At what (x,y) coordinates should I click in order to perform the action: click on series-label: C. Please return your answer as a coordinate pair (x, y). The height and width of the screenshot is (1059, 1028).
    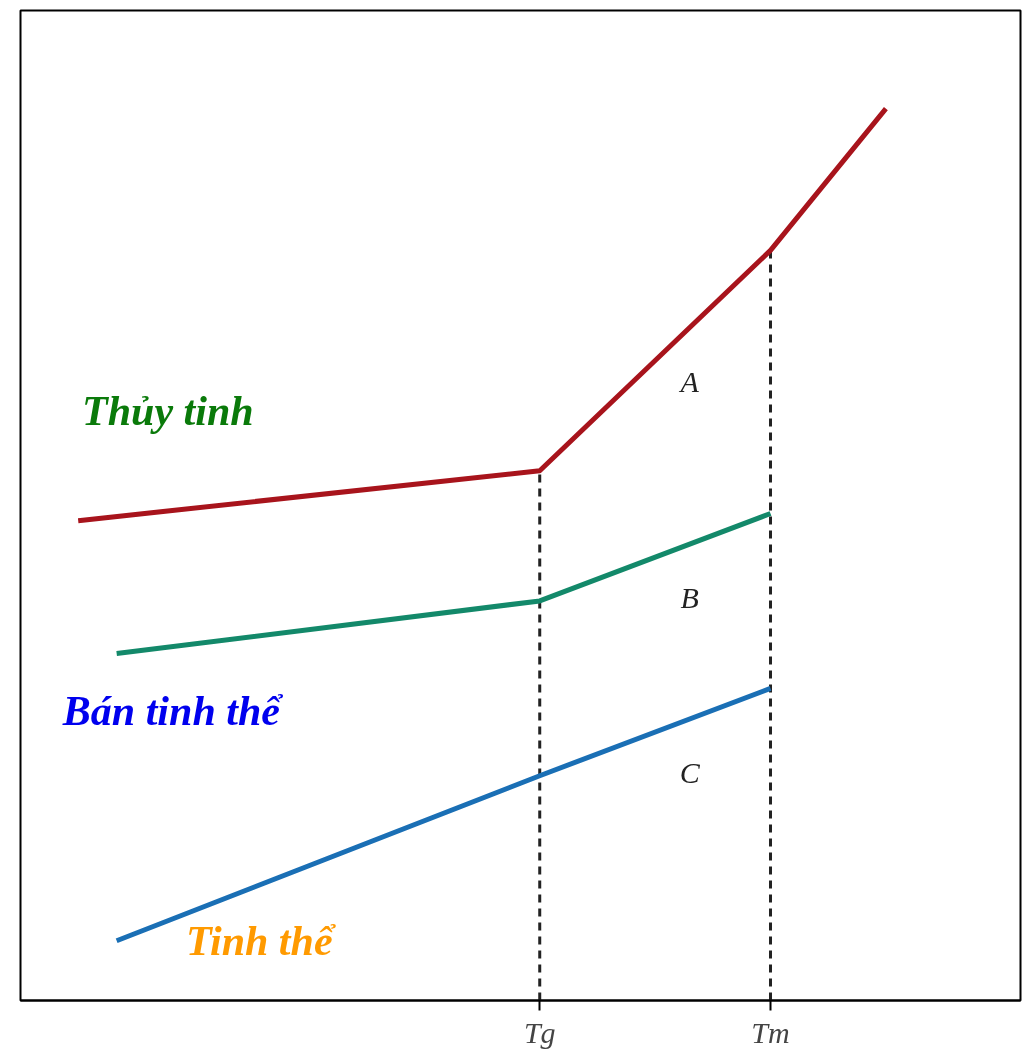
    Looking at the image, I should click on (690, 772).